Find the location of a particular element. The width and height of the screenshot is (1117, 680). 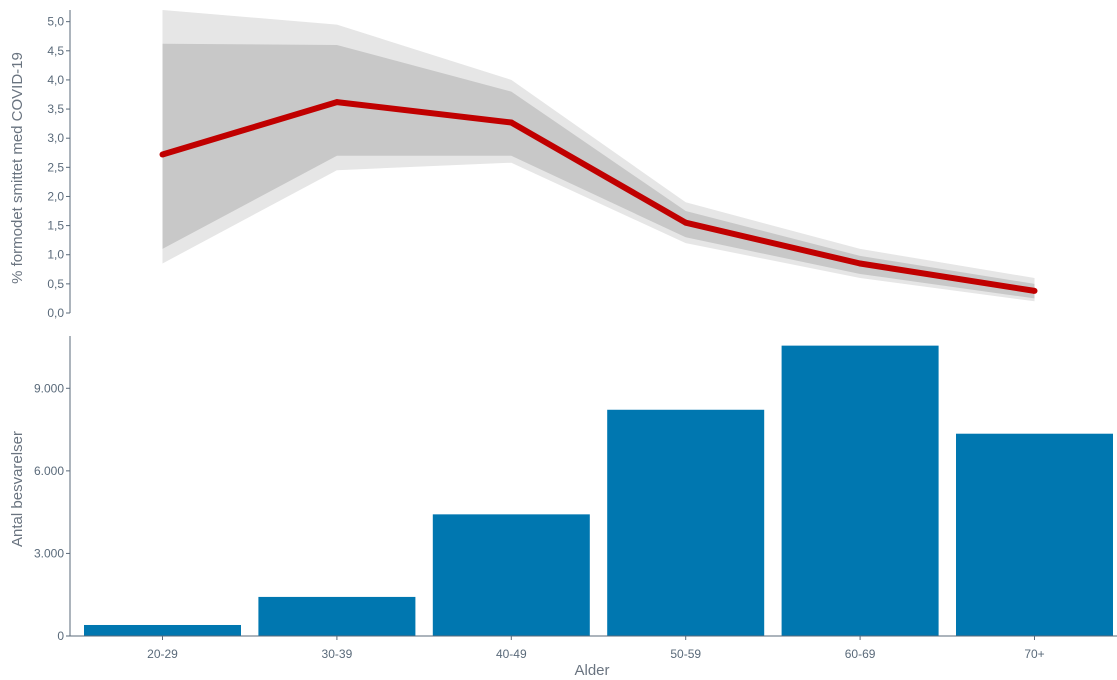

x-tick-label: 30-39 is located at coordinates (337, 654).